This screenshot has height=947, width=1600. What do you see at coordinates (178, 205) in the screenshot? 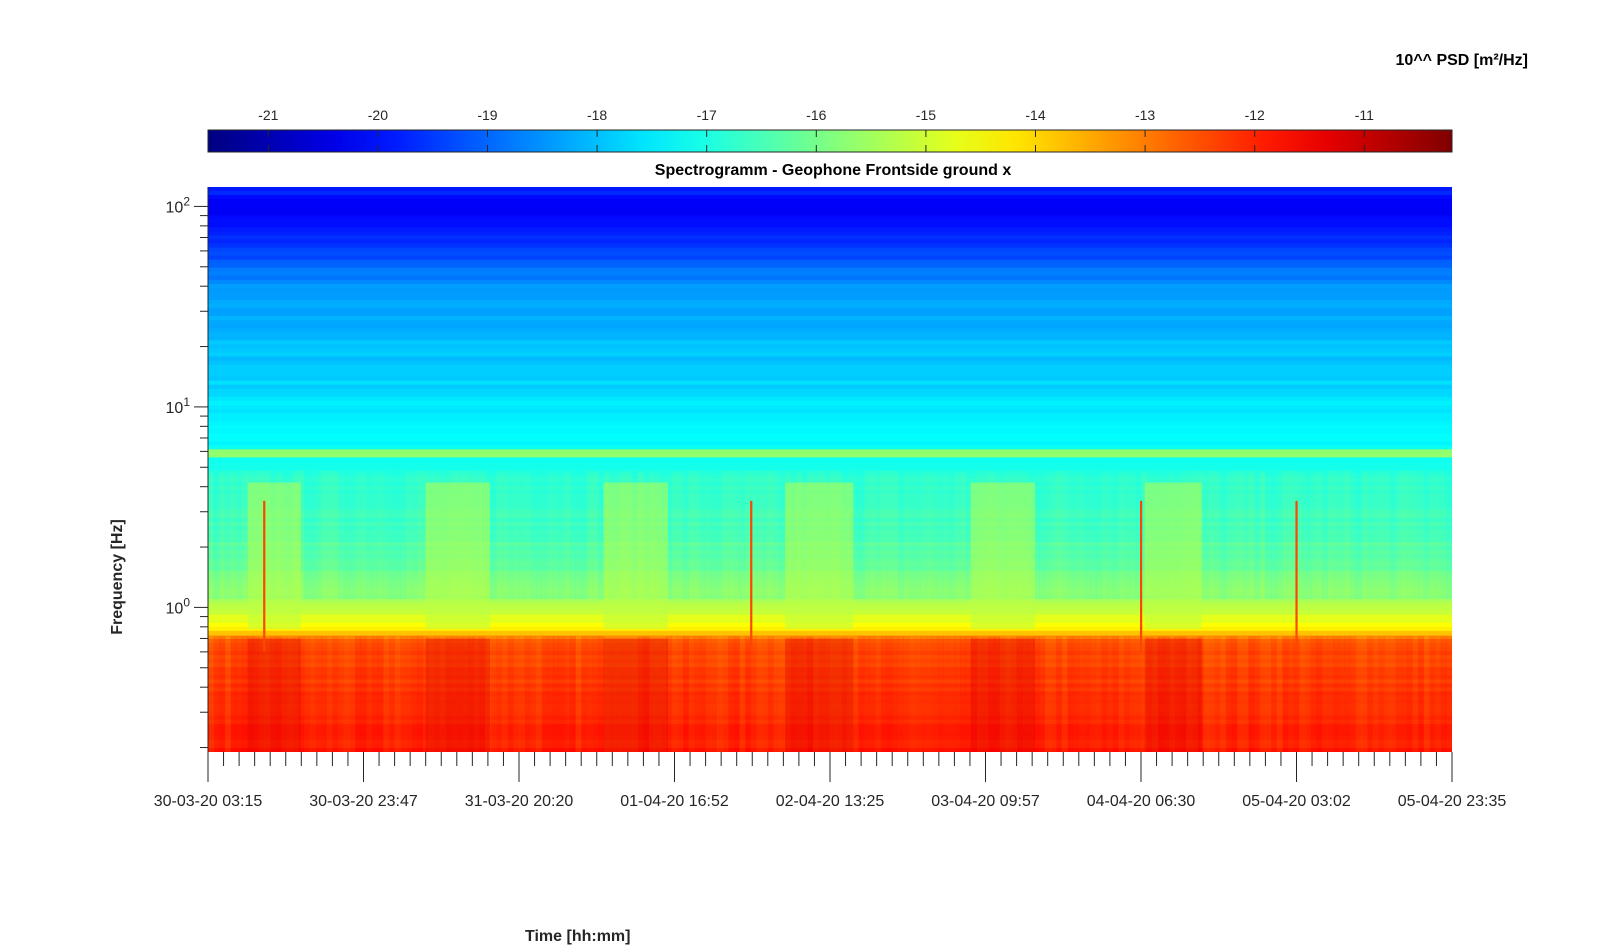
I see `y-tick-label: 102` at bounding box center [178, 205].